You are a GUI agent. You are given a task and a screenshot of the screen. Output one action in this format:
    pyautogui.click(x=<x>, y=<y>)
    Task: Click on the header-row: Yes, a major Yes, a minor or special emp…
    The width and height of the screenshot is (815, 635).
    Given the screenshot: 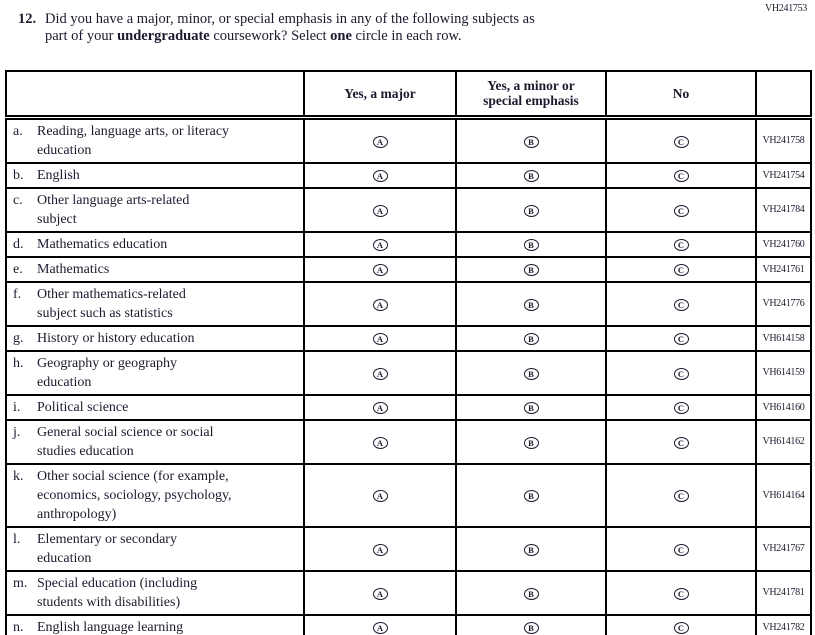 What is the action you would take?
    pyautogui.click(x=408, y=95)
    